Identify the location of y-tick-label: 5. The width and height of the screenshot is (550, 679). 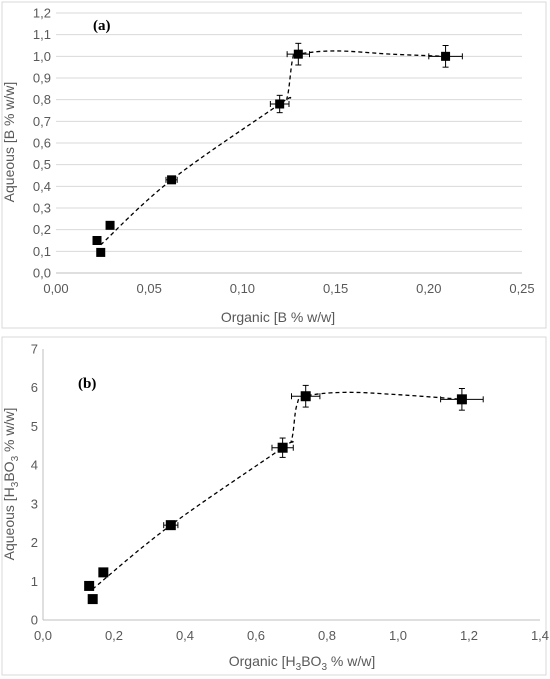
(34, 426).